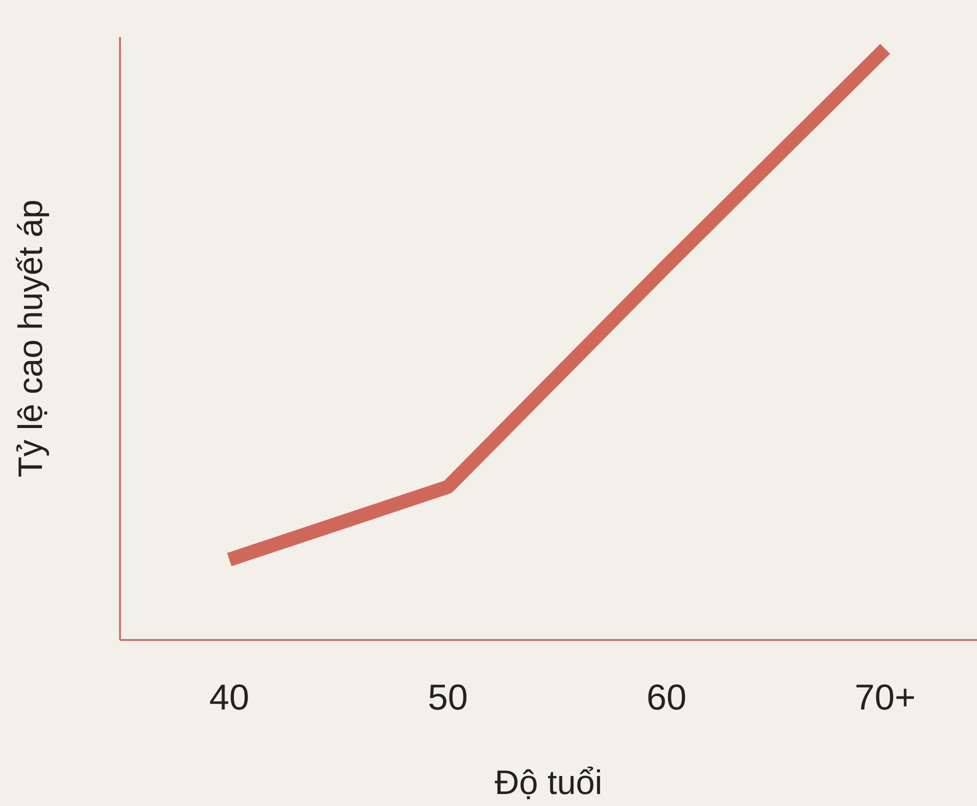 This screenshot has height=806, width=977. What do you see at coordinates (666, 697) in the screenshot?
I see `x-tick-label: 60` at bounding box center [666, 697].